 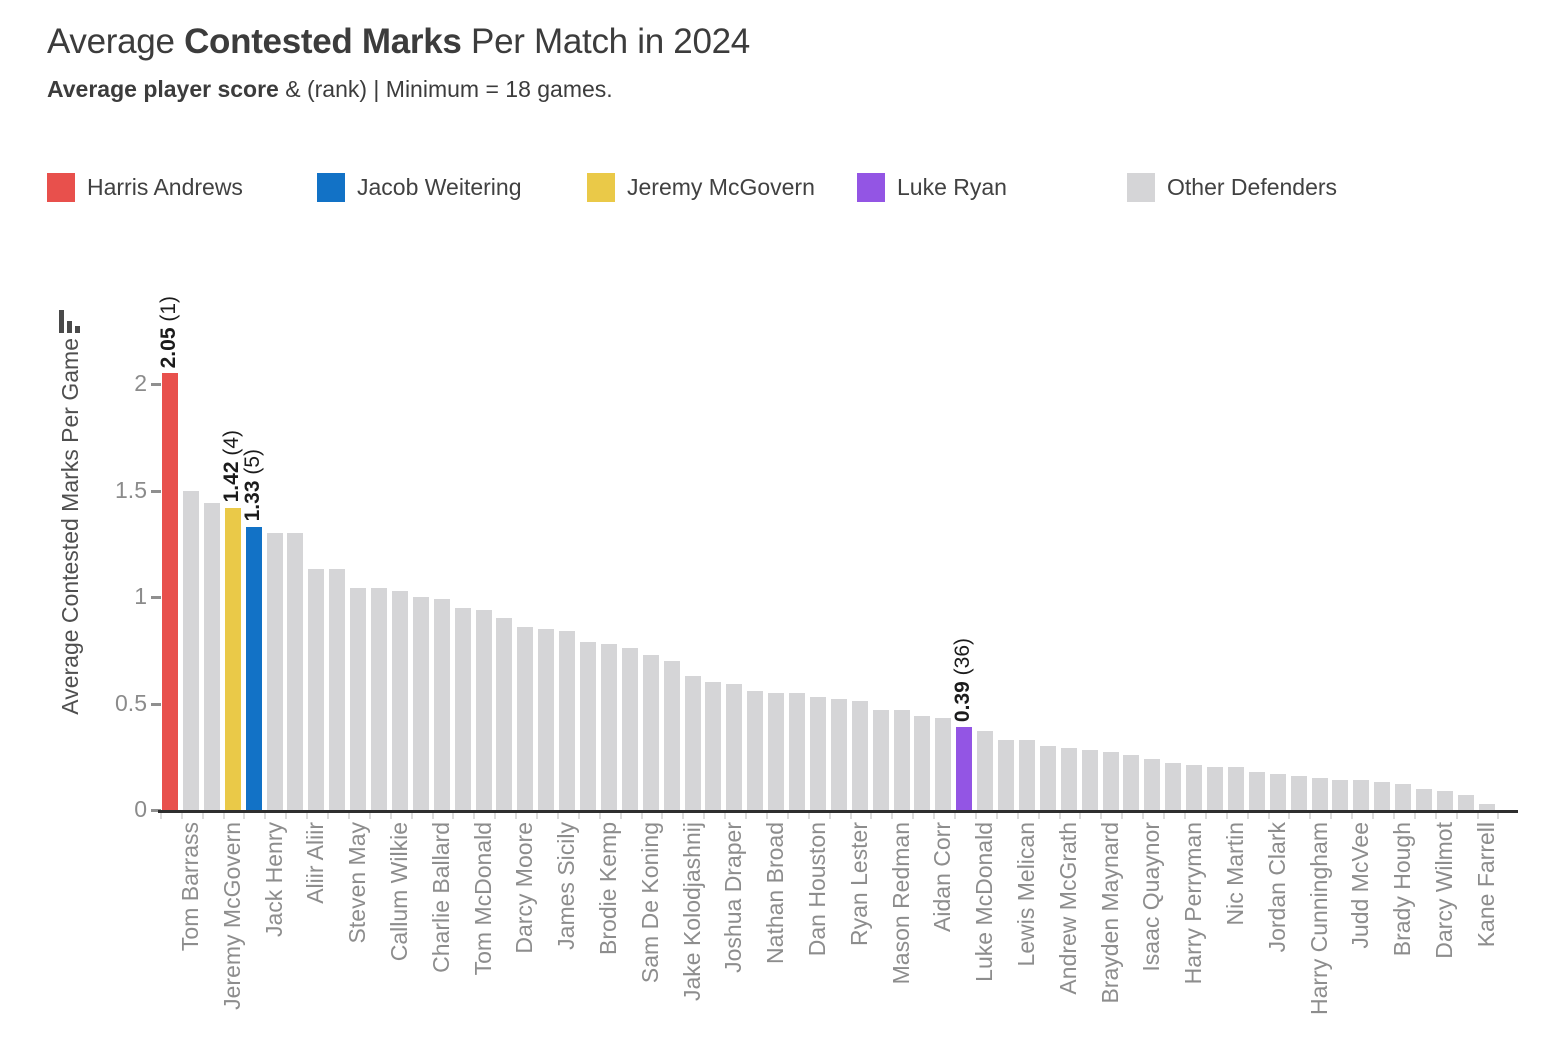 I want to click on x-tick-label-jordan-clark: Jordan Clark, so click(x=1276, y=887).